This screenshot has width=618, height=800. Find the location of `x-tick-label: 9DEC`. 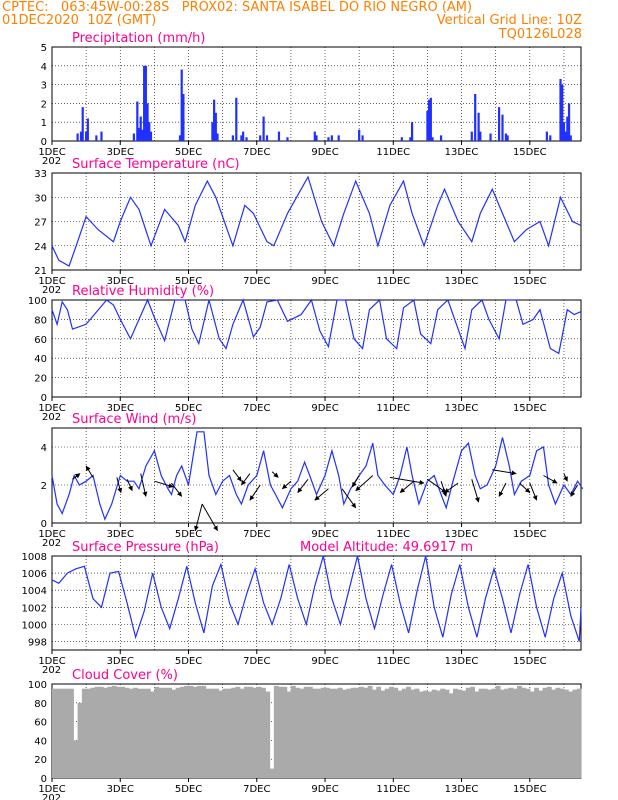

x-tick-label: 9DEC is located at coordinates (324, 152).